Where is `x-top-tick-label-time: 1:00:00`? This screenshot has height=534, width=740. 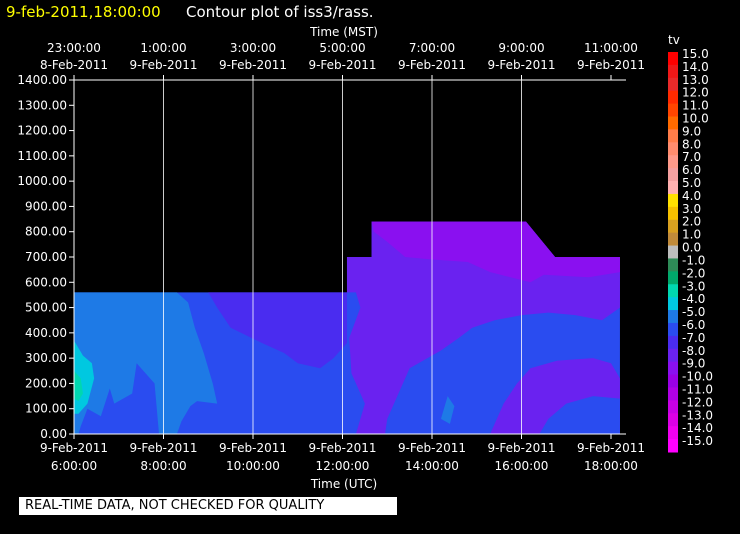
x-top-tick-label-time: 1:00:00 is located at coordinates (163, 48).